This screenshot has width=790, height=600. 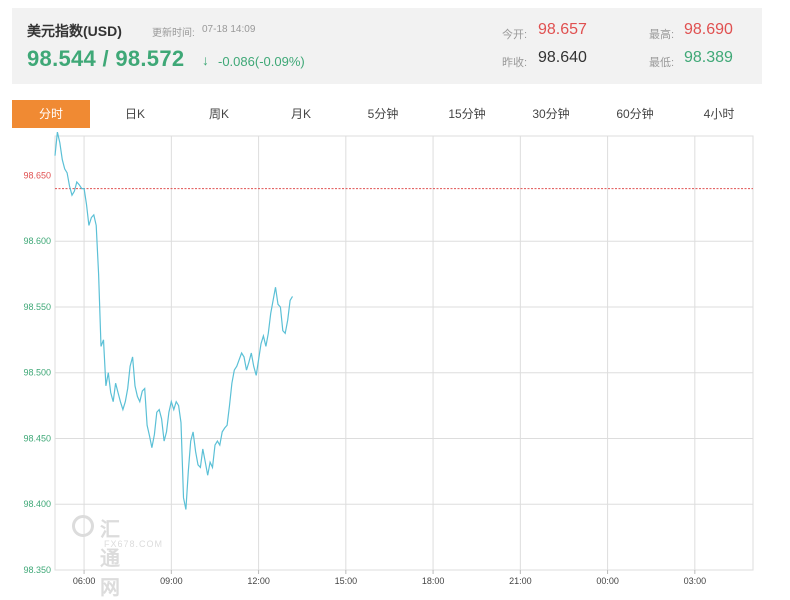 What do you see at coordinates (37, 373) in the screenshot?
I see `y-tick-label: 98.500` at bounding box center [37, 373].